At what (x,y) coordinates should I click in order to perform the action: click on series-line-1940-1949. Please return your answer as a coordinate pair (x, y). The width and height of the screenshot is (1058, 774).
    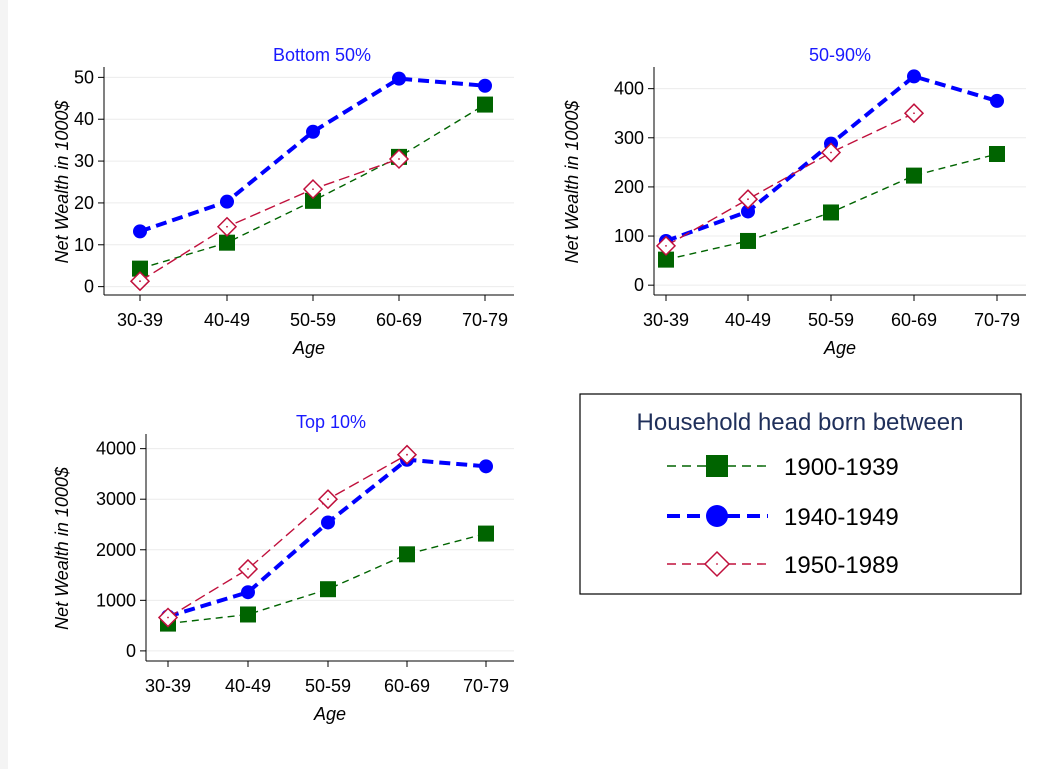
    Looking at the image, I should click on (312, 155).